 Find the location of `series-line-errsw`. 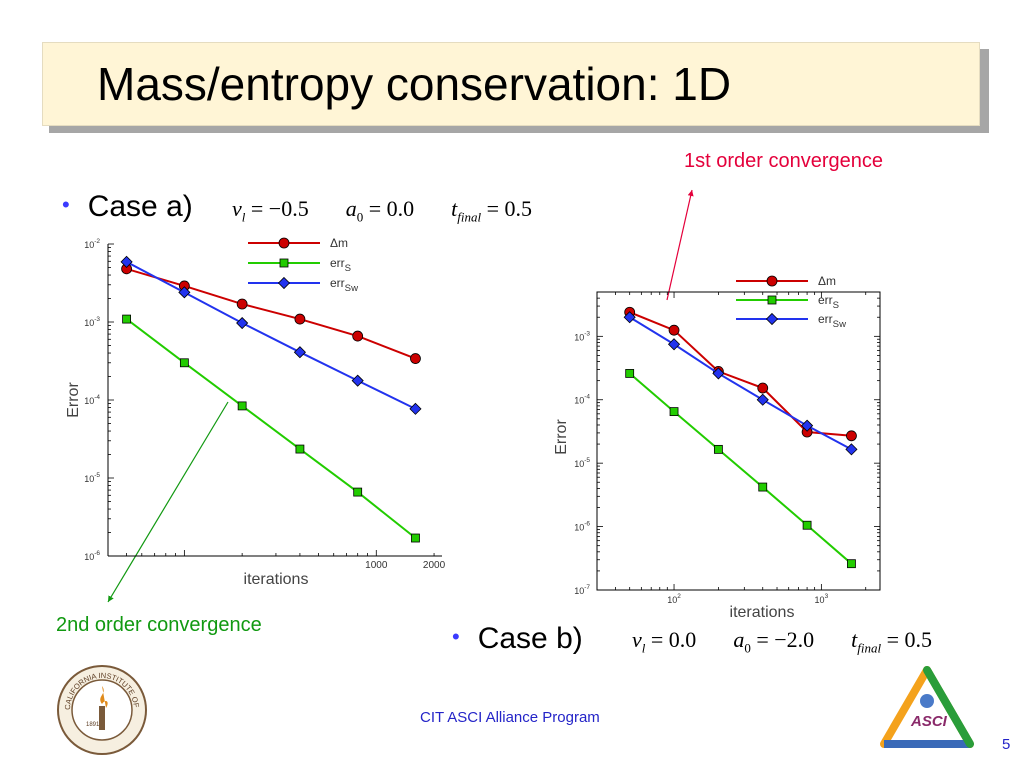

series-line-errsw is located at coordinates (740, 383).